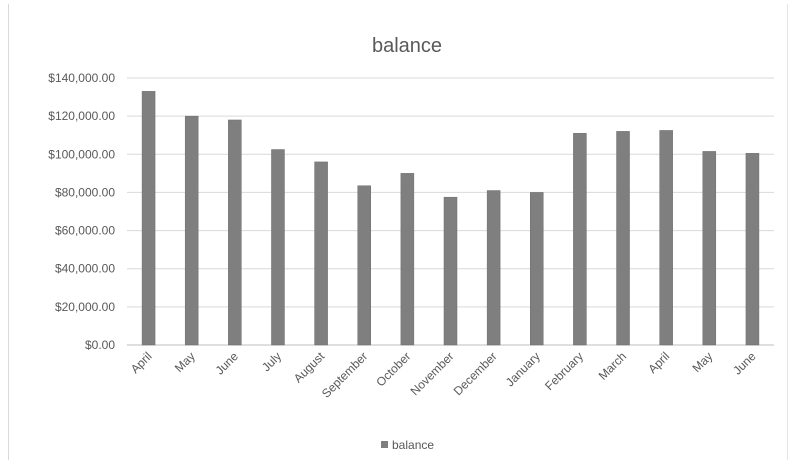  I want to click on legend-label: balance, so click(413, 445).